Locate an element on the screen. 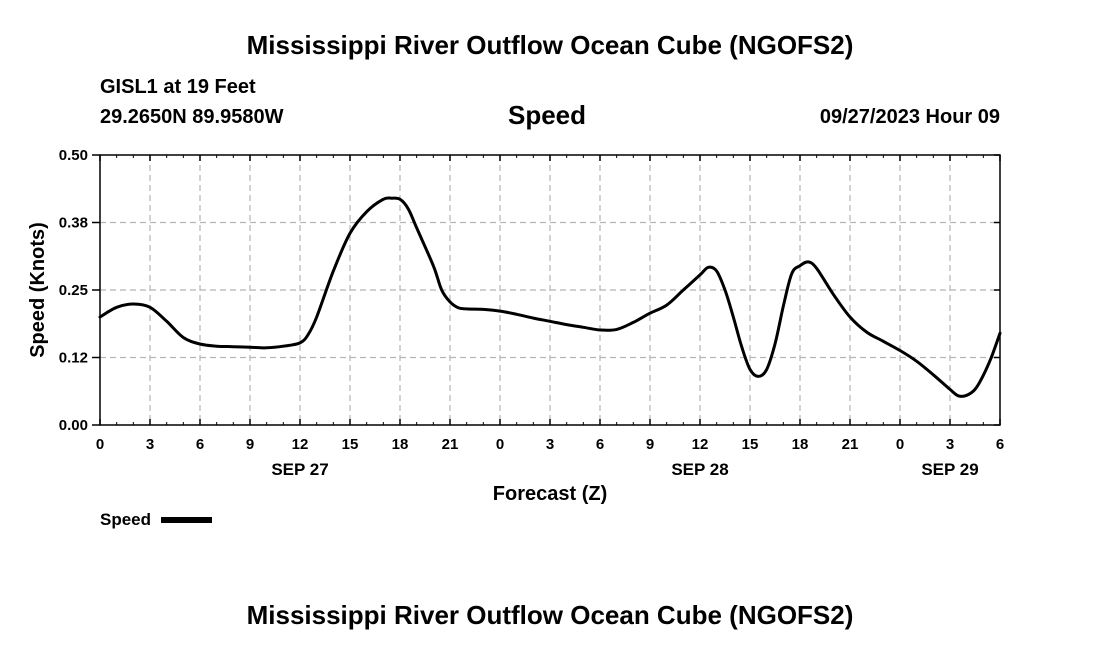 This screenshot has width=1100, height=650. date-label: SEP 27 is located at coordinates (299, 469).